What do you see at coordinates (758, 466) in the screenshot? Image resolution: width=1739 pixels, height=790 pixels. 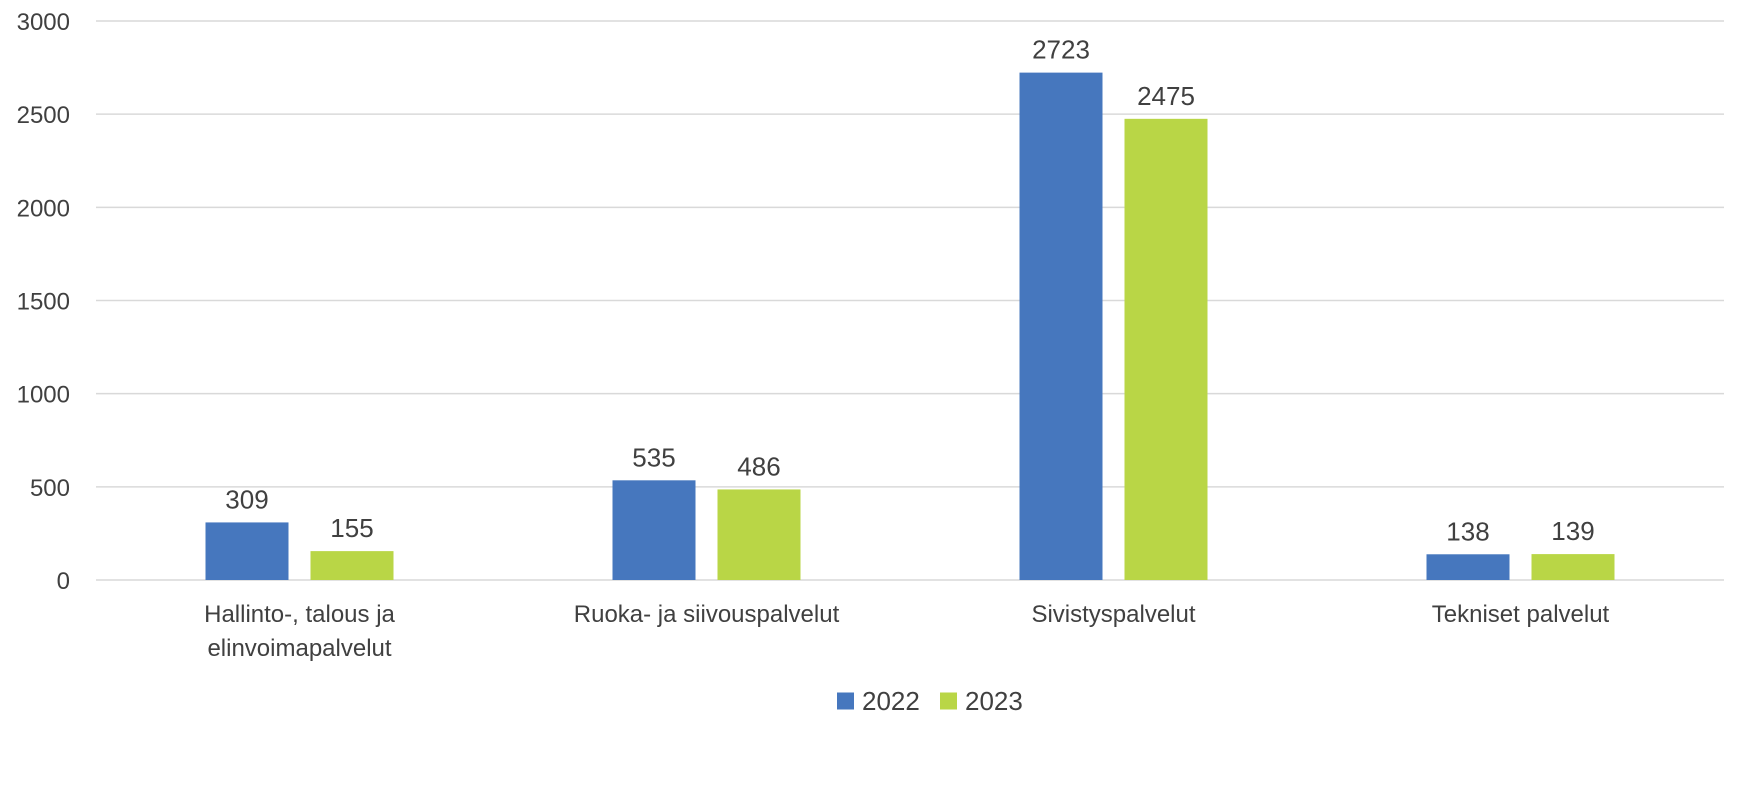 I see `data-label: 486` at bounding box center [758, 466].